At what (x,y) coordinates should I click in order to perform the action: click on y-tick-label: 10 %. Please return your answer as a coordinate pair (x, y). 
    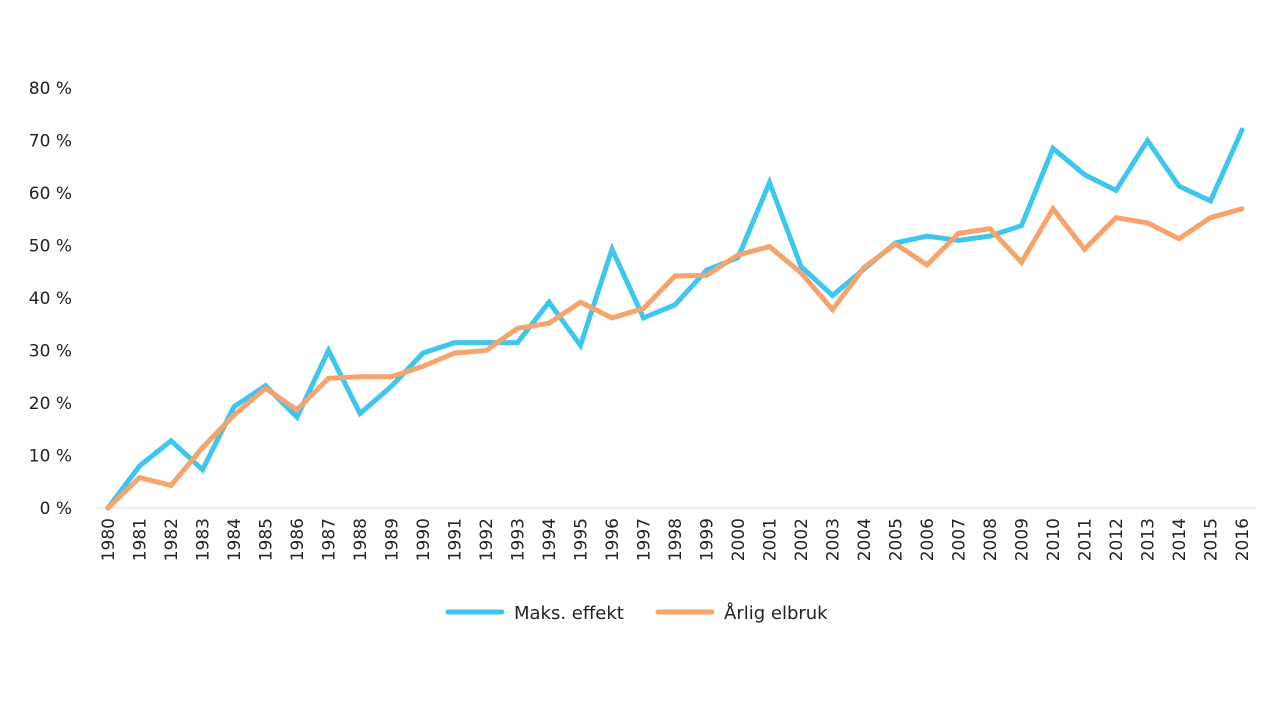
    Looking at the image, I should click on (50, 457).